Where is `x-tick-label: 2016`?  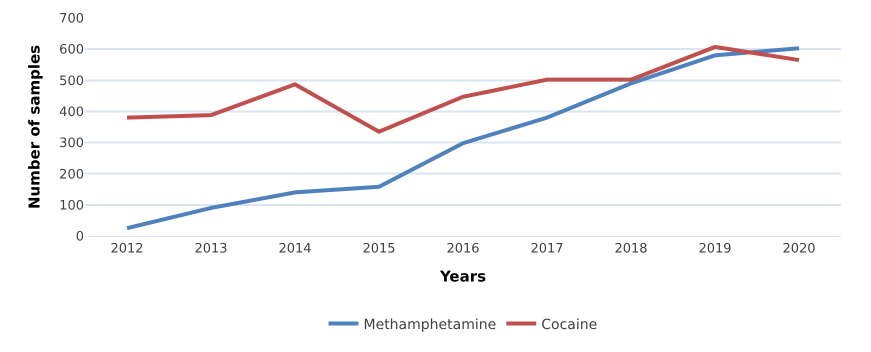 x-tick-label: 2016 is located at coordinates (463, 249).